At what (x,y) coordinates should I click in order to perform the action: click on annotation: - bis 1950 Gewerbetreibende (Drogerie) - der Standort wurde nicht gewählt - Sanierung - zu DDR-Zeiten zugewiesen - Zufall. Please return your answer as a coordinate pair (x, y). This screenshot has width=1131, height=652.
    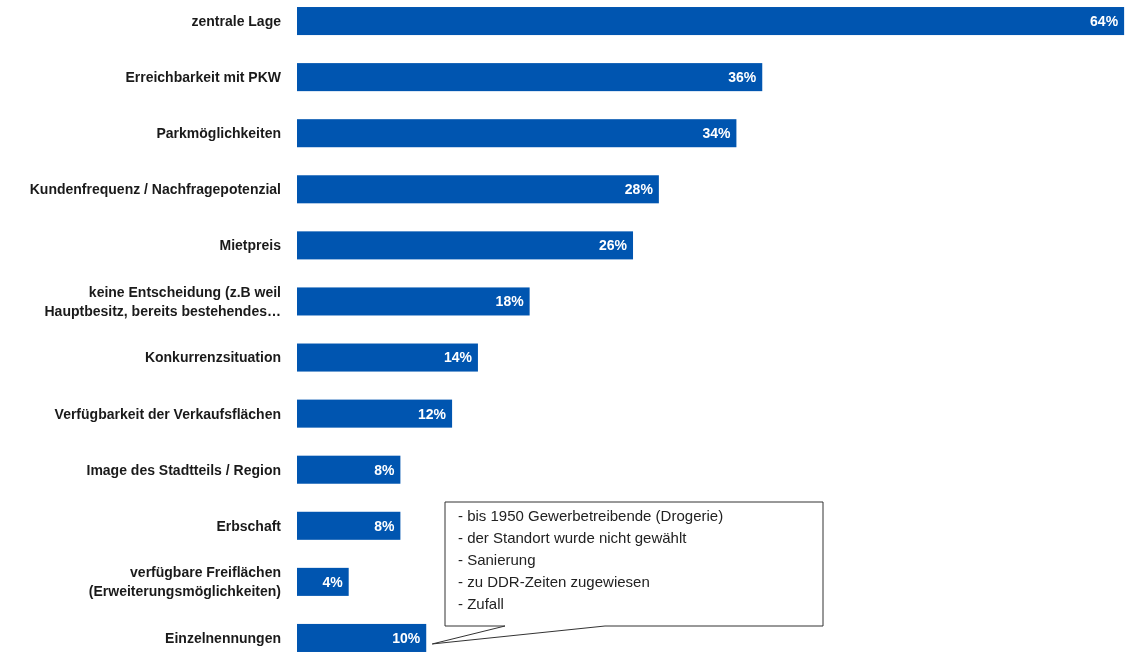
    Looking at the image, I should click on (591, 559).